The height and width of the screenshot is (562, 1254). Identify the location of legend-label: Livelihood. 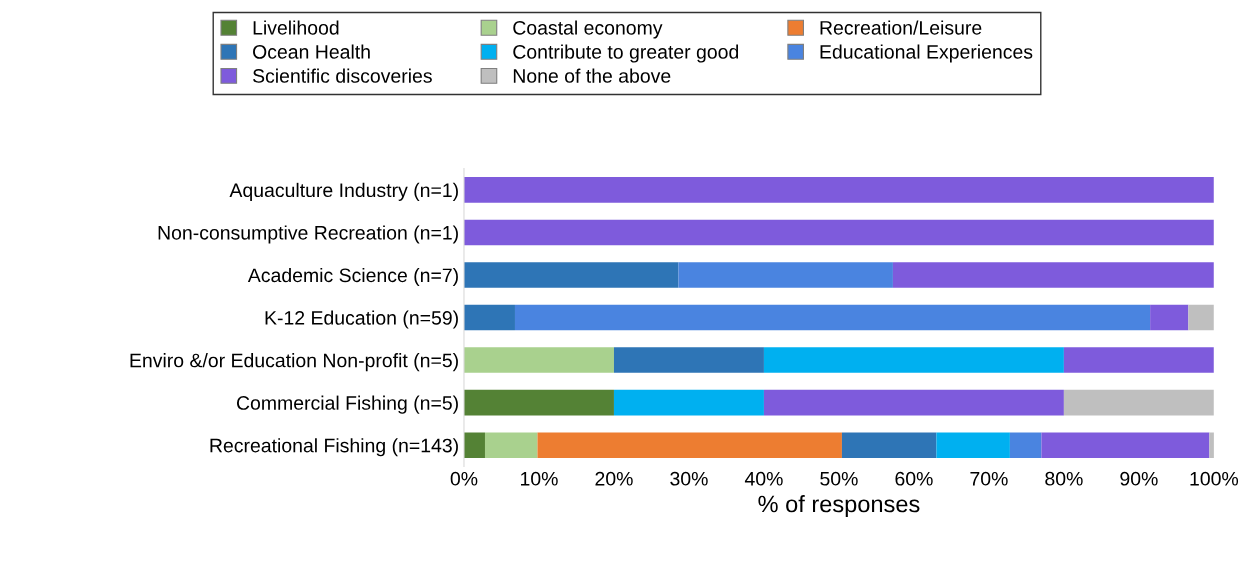
(296, 27).